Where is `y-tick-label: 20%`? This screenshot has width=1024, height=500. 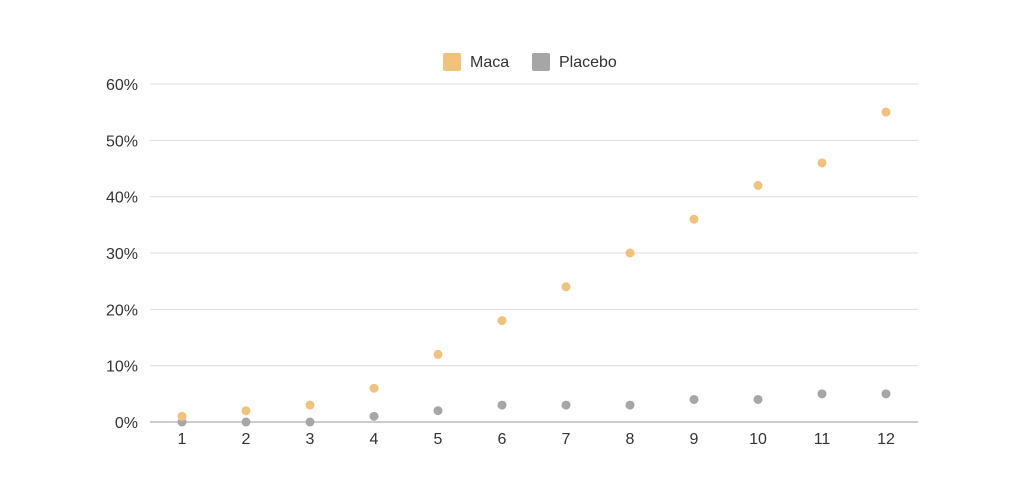
y-tick-label: 20% is located at coordinates (122, 310).